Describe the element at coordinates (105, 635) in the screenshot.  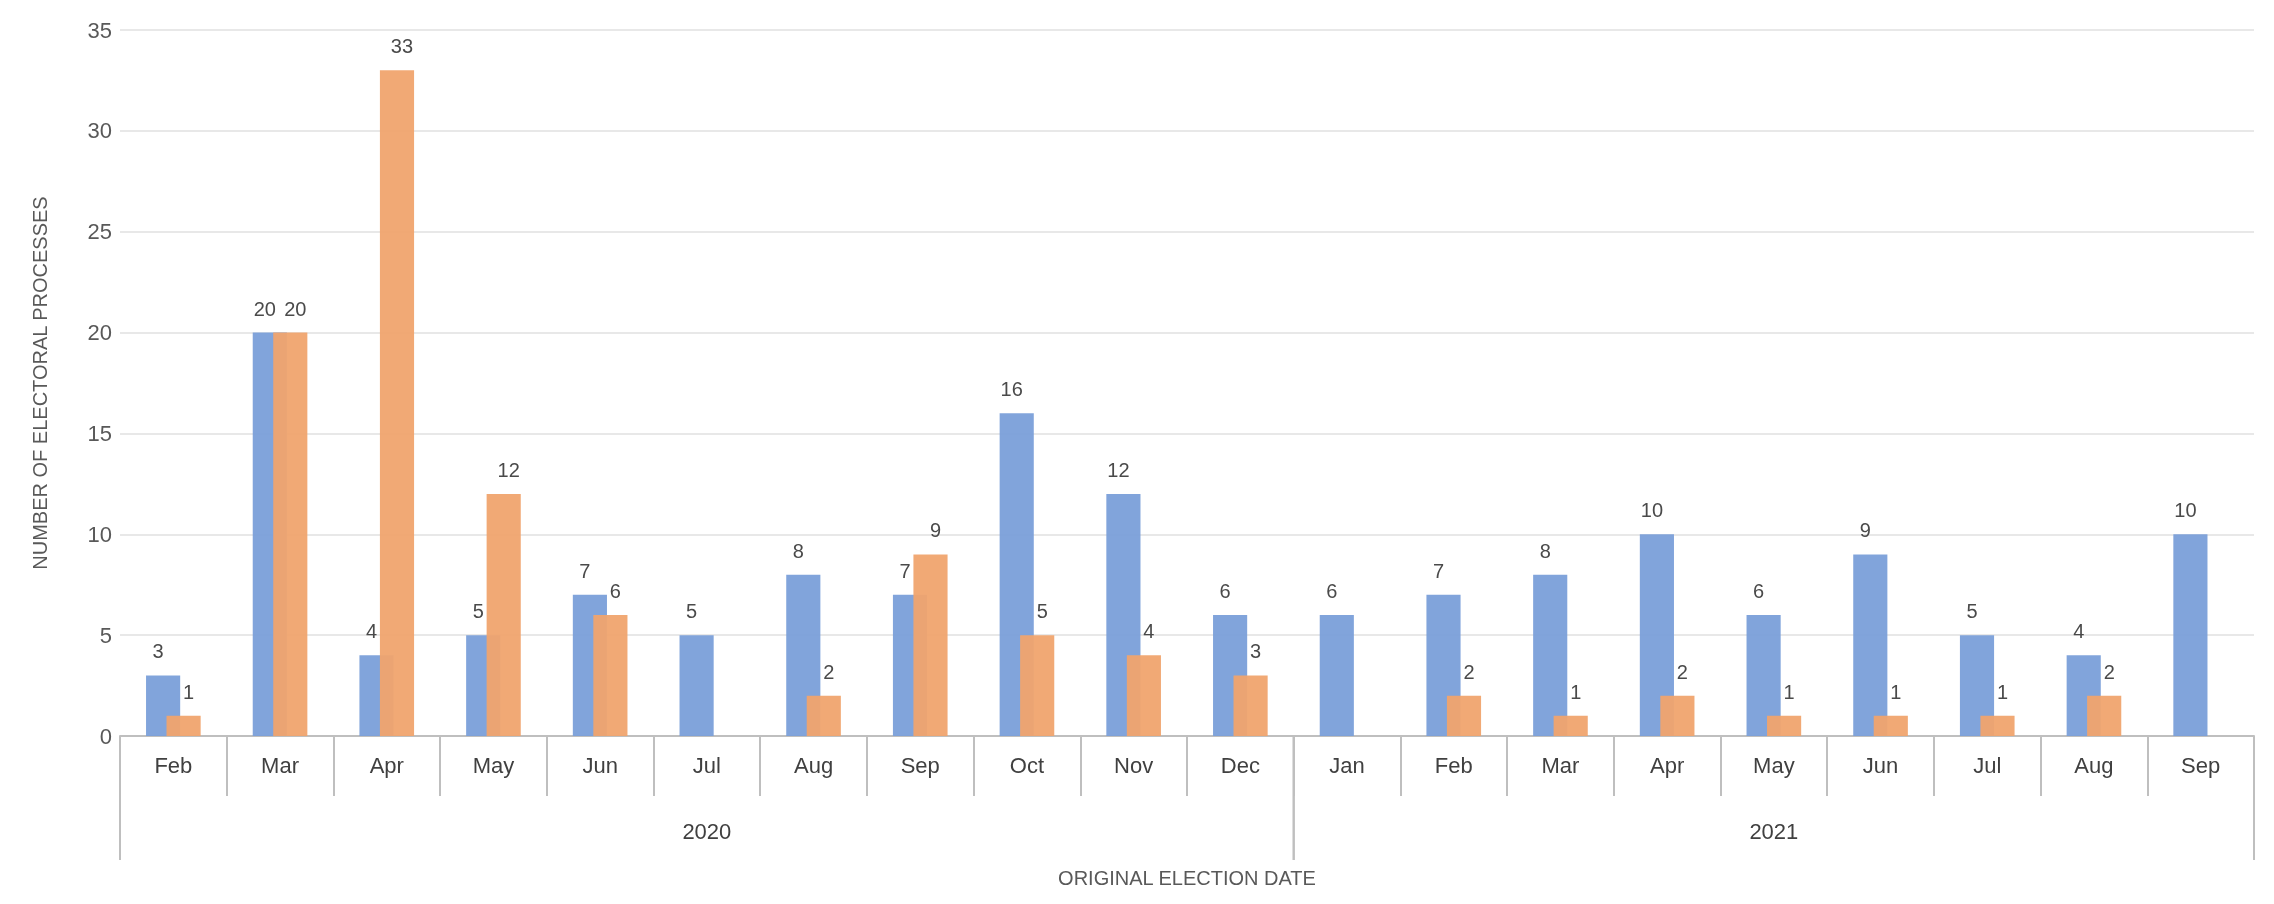
I see `y-tick-label: 5` at that location.